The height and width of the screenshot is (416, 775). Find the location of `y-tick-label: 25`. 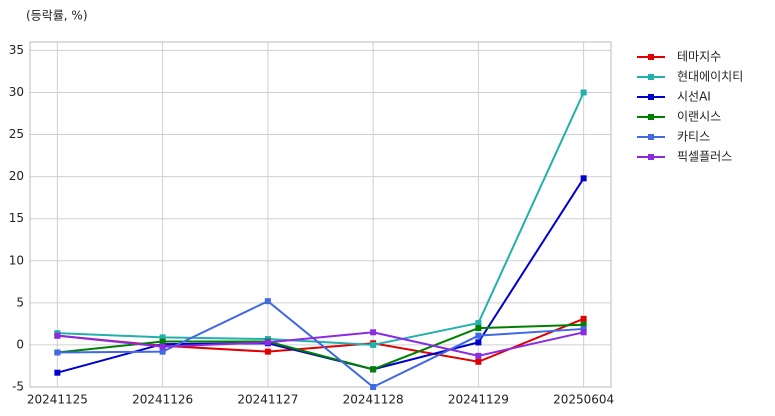

y-tick-label: 25 is located at coordinates (16, 134).